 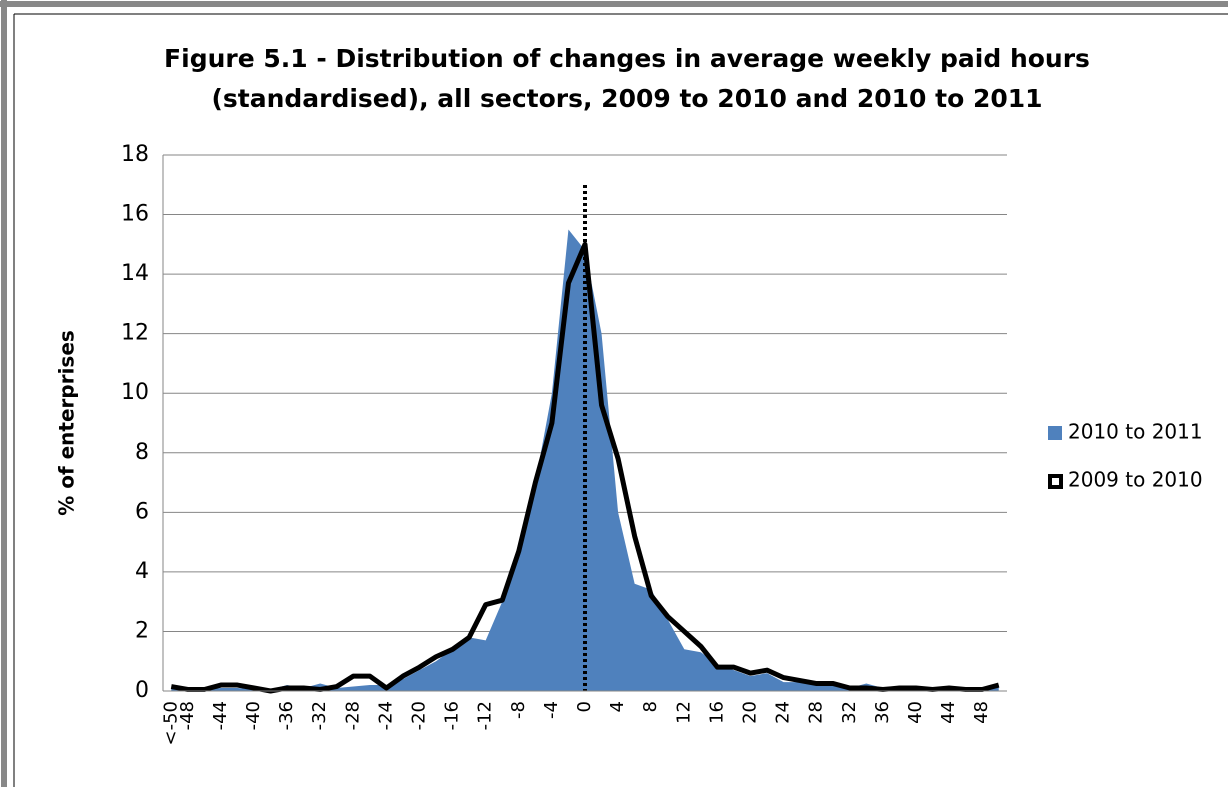 I want to click on x-tick-label: 24, so click(x=783, y=712).